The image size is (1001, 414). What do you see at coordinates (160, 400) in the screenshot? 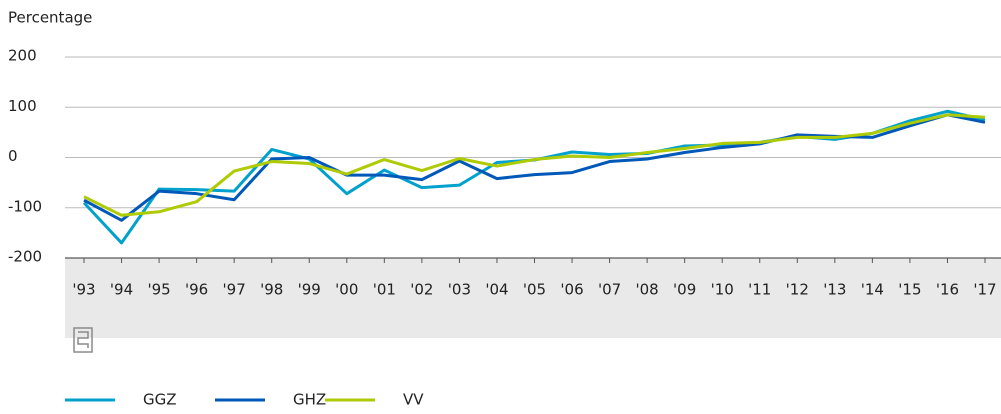
I see `legend-label: GGZ` at bounding box center [160, 400].